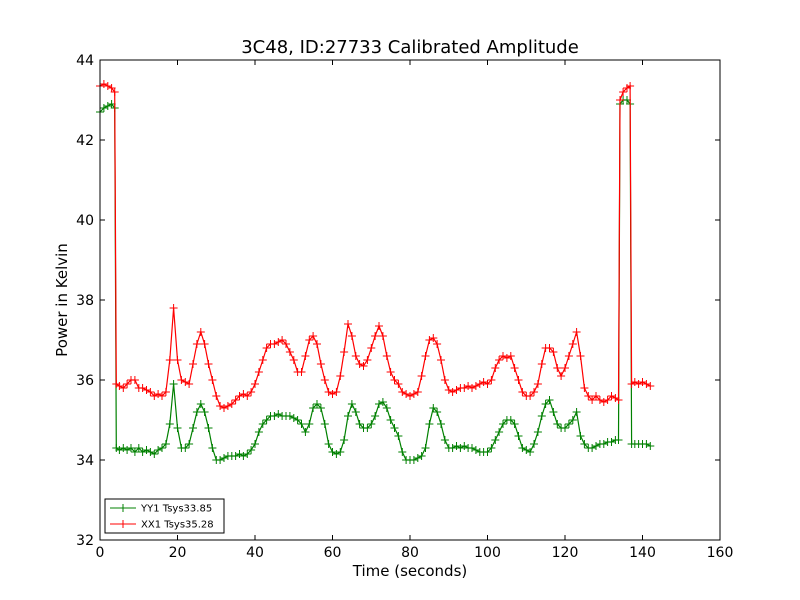 The image size is (800, 600). Describe the element at coordinates (178, 553) in the screenshot. I see `x-tick-label: 20` at that location.